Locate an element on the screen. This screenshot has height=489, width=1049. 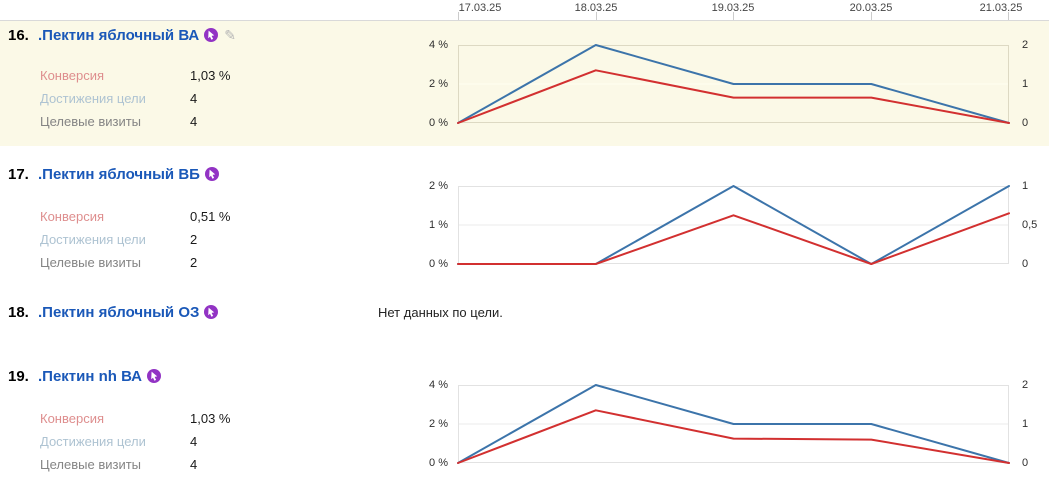
goal-title-link: .Пектин яблочный ОЗ is located at coordinates (119, 312).